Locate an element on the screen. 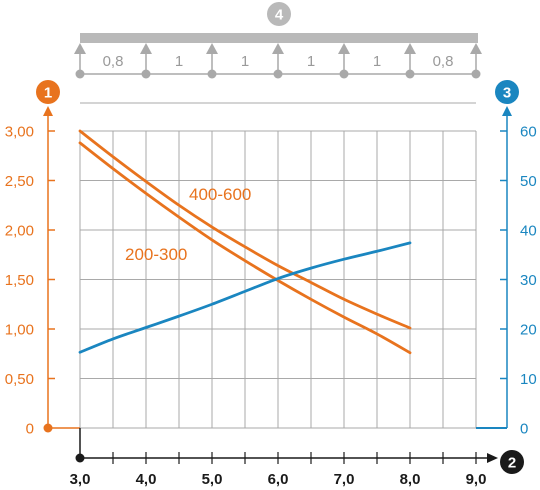 The width and height of the screenshot is (540, 490). beam-marker-label: 4 is located at coordinates (279, 15).